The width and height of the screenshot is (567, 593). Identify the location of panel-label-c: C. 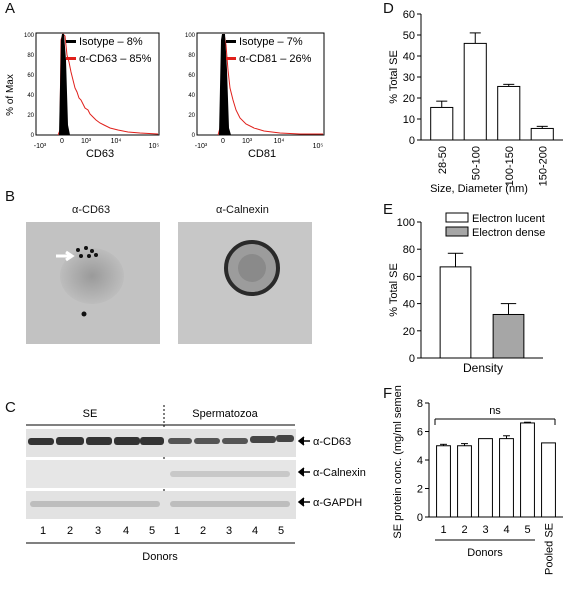
(10, 407).